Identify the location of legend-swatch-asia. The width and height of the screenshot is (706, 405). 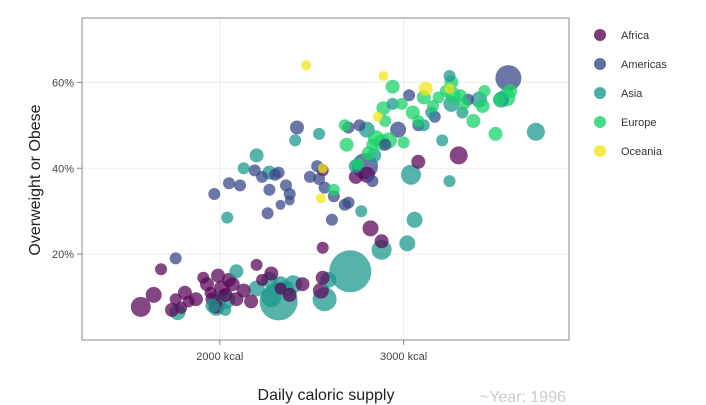
(600, 93).